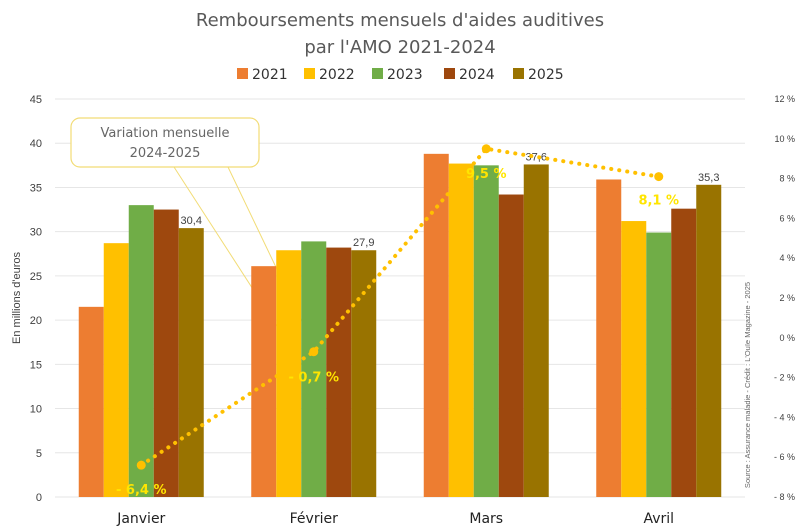  I want to click on bar-2022-Janvier, so click(116, 370).